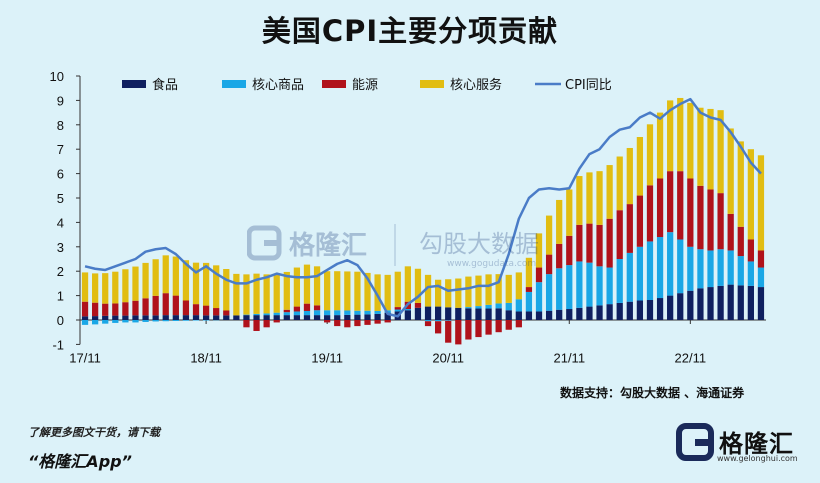 The image size is (820, 483). I want to click on legend-swatch-energy, so click(334, 84).